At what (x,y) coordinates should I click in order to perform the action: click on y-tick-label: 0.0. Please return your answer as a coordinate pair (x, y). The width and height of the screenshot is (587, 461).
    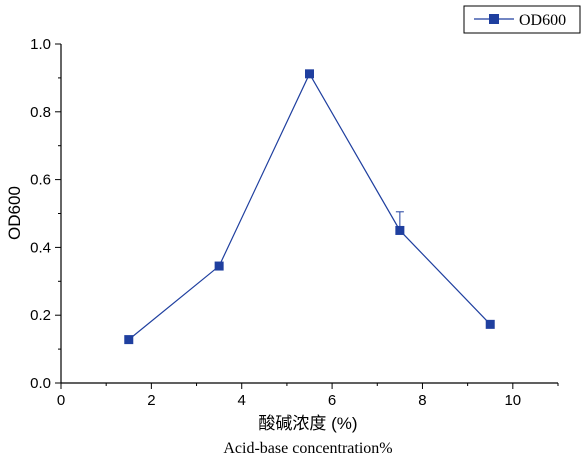
    Looking at the image, I should click on (40, 383).